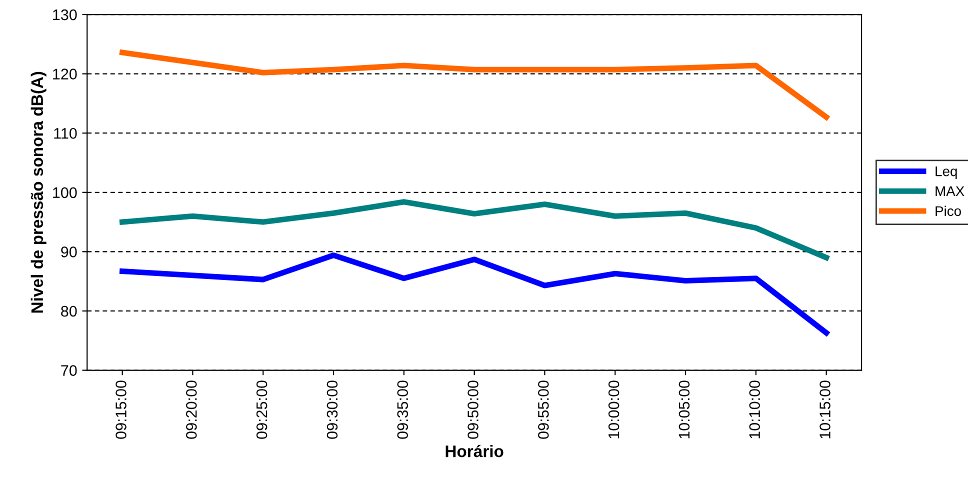  I want to click on x-tick-label: 09:50:00, so click(473, 409).